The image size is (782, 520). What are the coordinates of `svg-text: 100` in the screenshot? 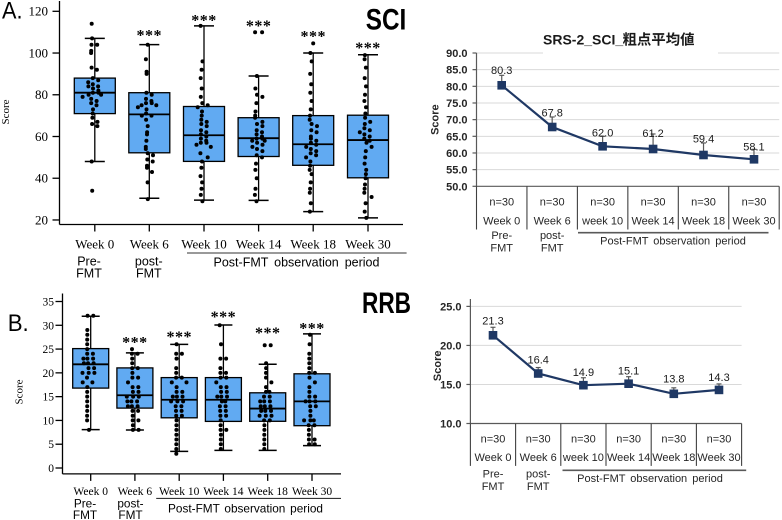 It's located at (39, 52).